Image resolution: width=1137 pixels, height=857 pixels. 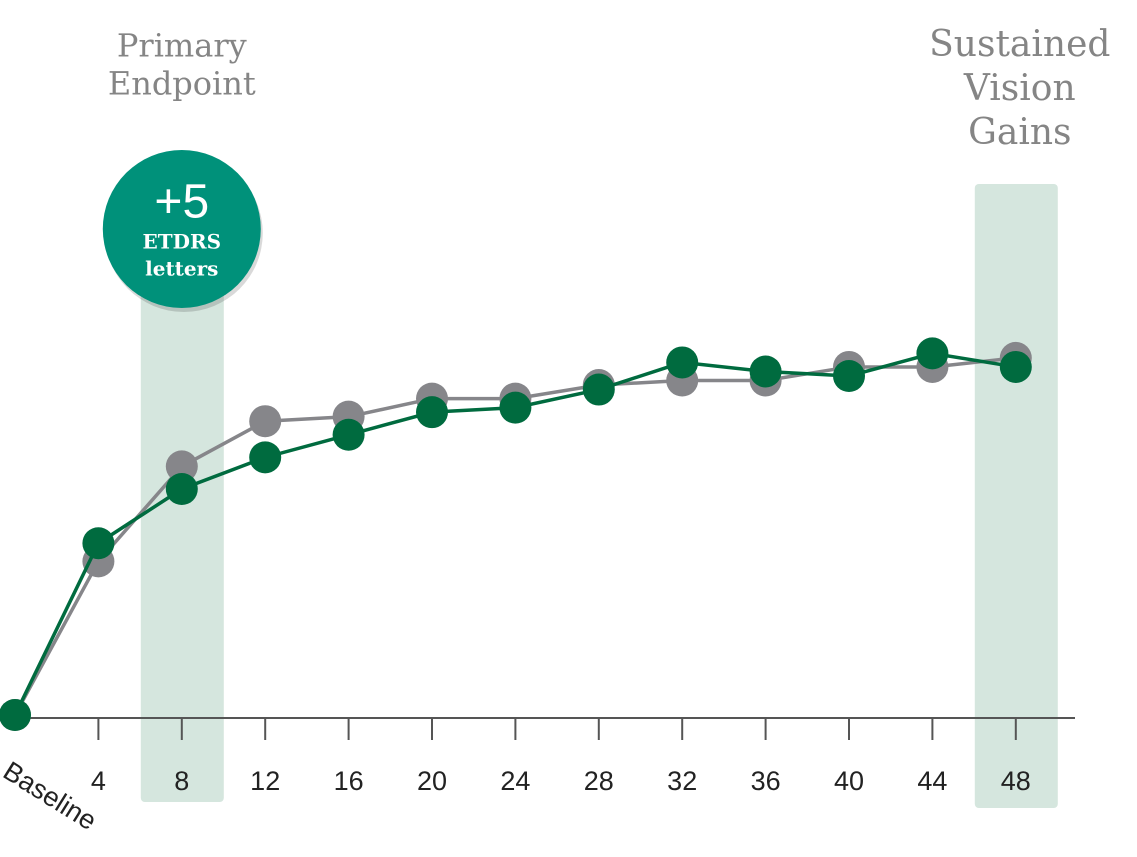 What do you see at coordinates (849, 781) in the screenshot?
I see `x-tick-label: 40` at bounding box center [849, 781].